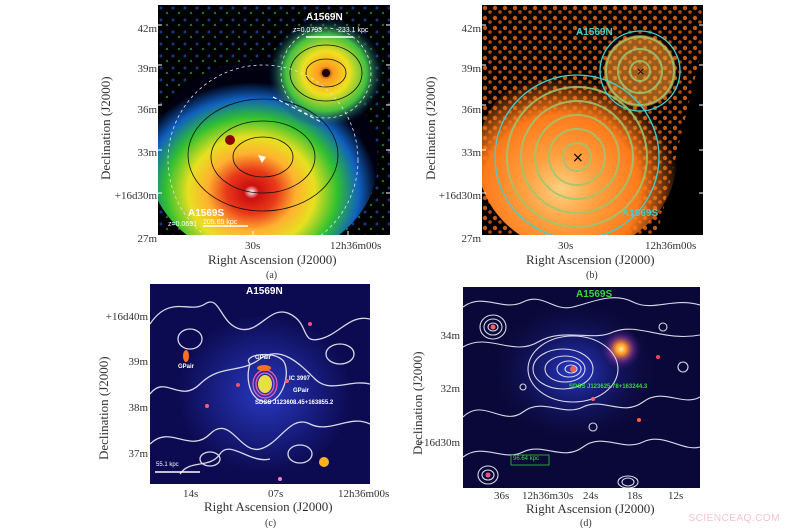  I want to click on galaxy-label-sdss: SDSS J123608.45+163855.2, so click(294, 403).